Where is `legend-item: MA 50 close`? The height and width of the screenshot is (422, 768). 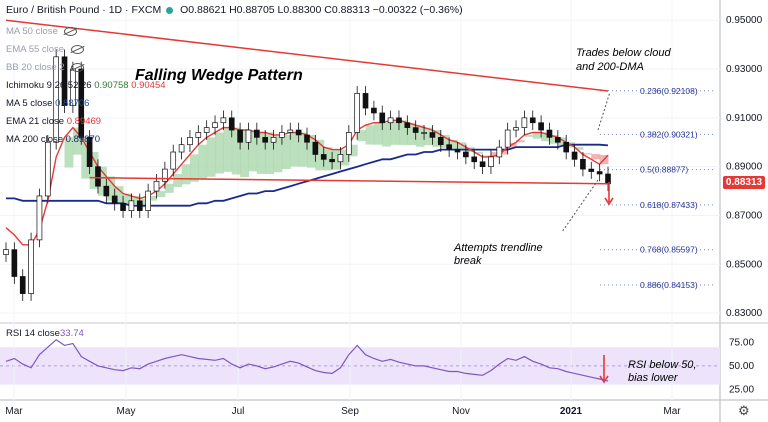
legend-item: MA 50 close is located at coordinates (42, 31).